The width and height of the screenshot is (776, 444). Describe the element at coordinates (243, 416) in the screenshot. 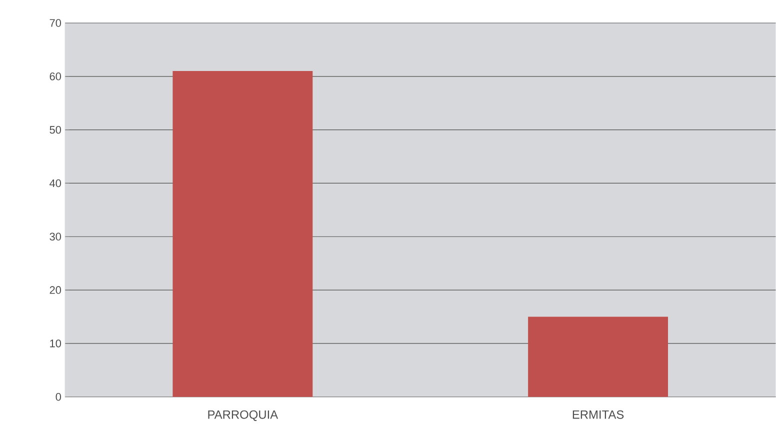

I see `x-tick-label: PARROQUIA` at that location.